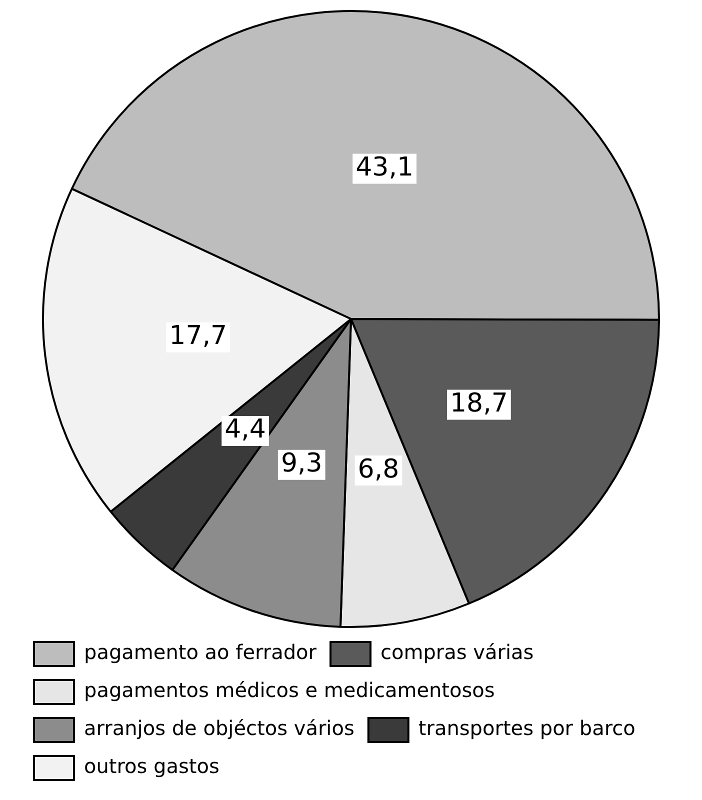 This screenshot has height=800, width=702. What do you see at coordinates (201, 652) in the screenshot?
I see `legend-label: pagamento ao ferrador` at bounding box center [201, 652].